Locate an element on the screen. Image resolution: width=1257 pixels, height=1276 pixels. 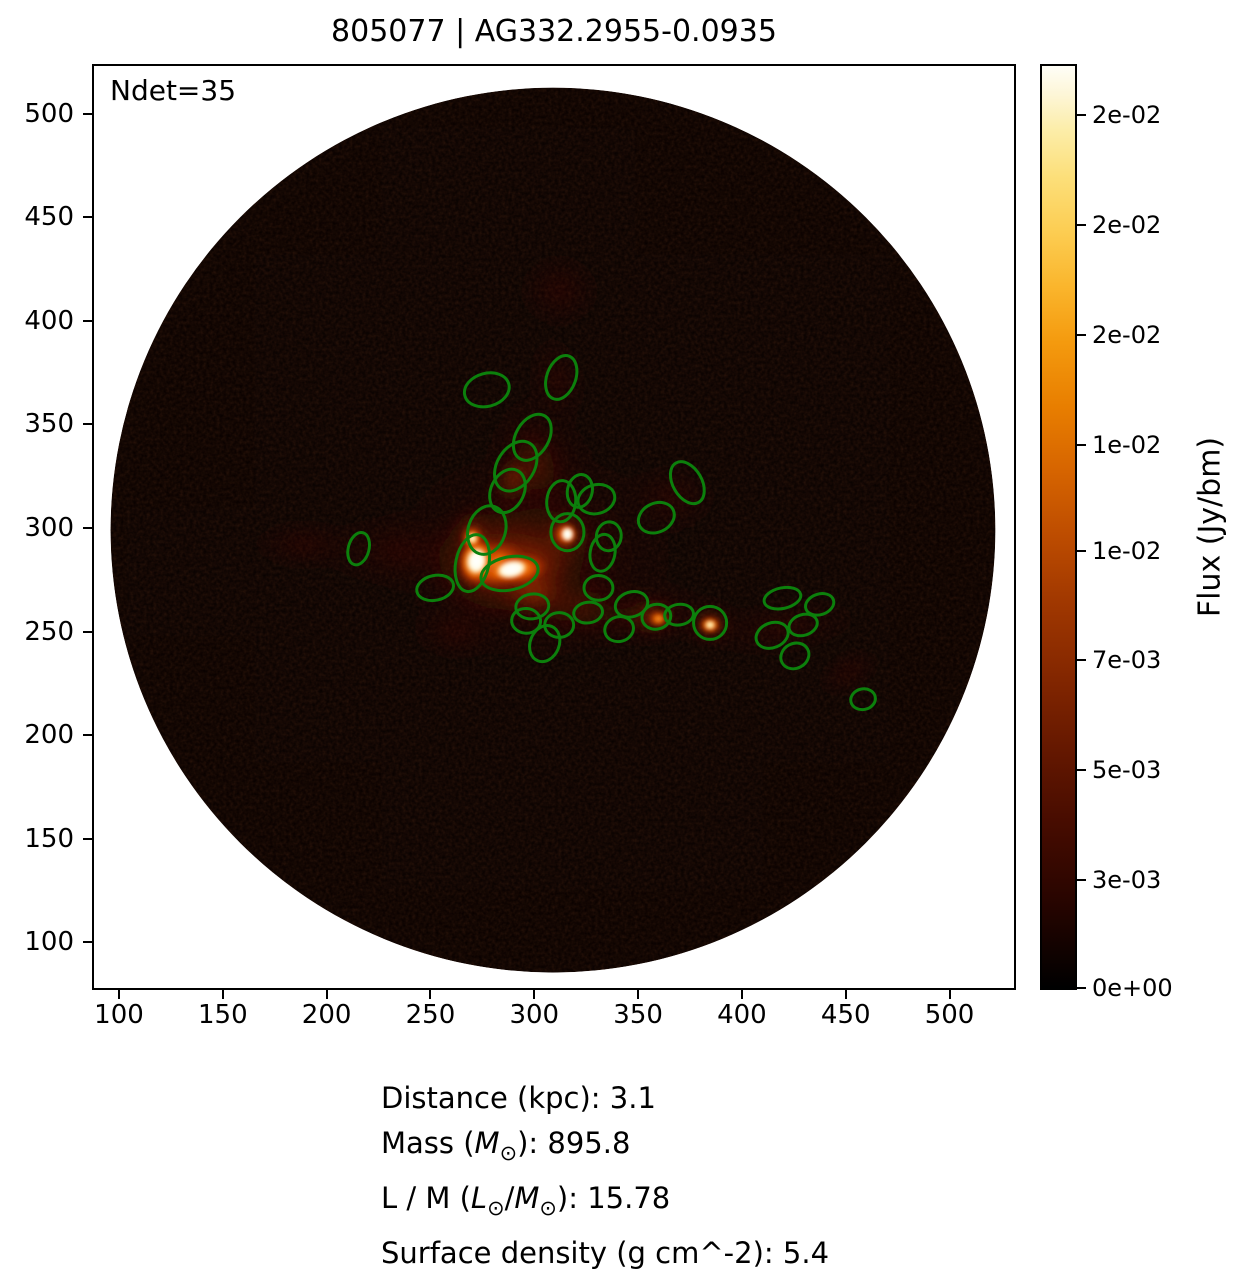
stat-surface-density: Surface density (g cm^-2): 5.4 is located at coordinates (605, 1252).